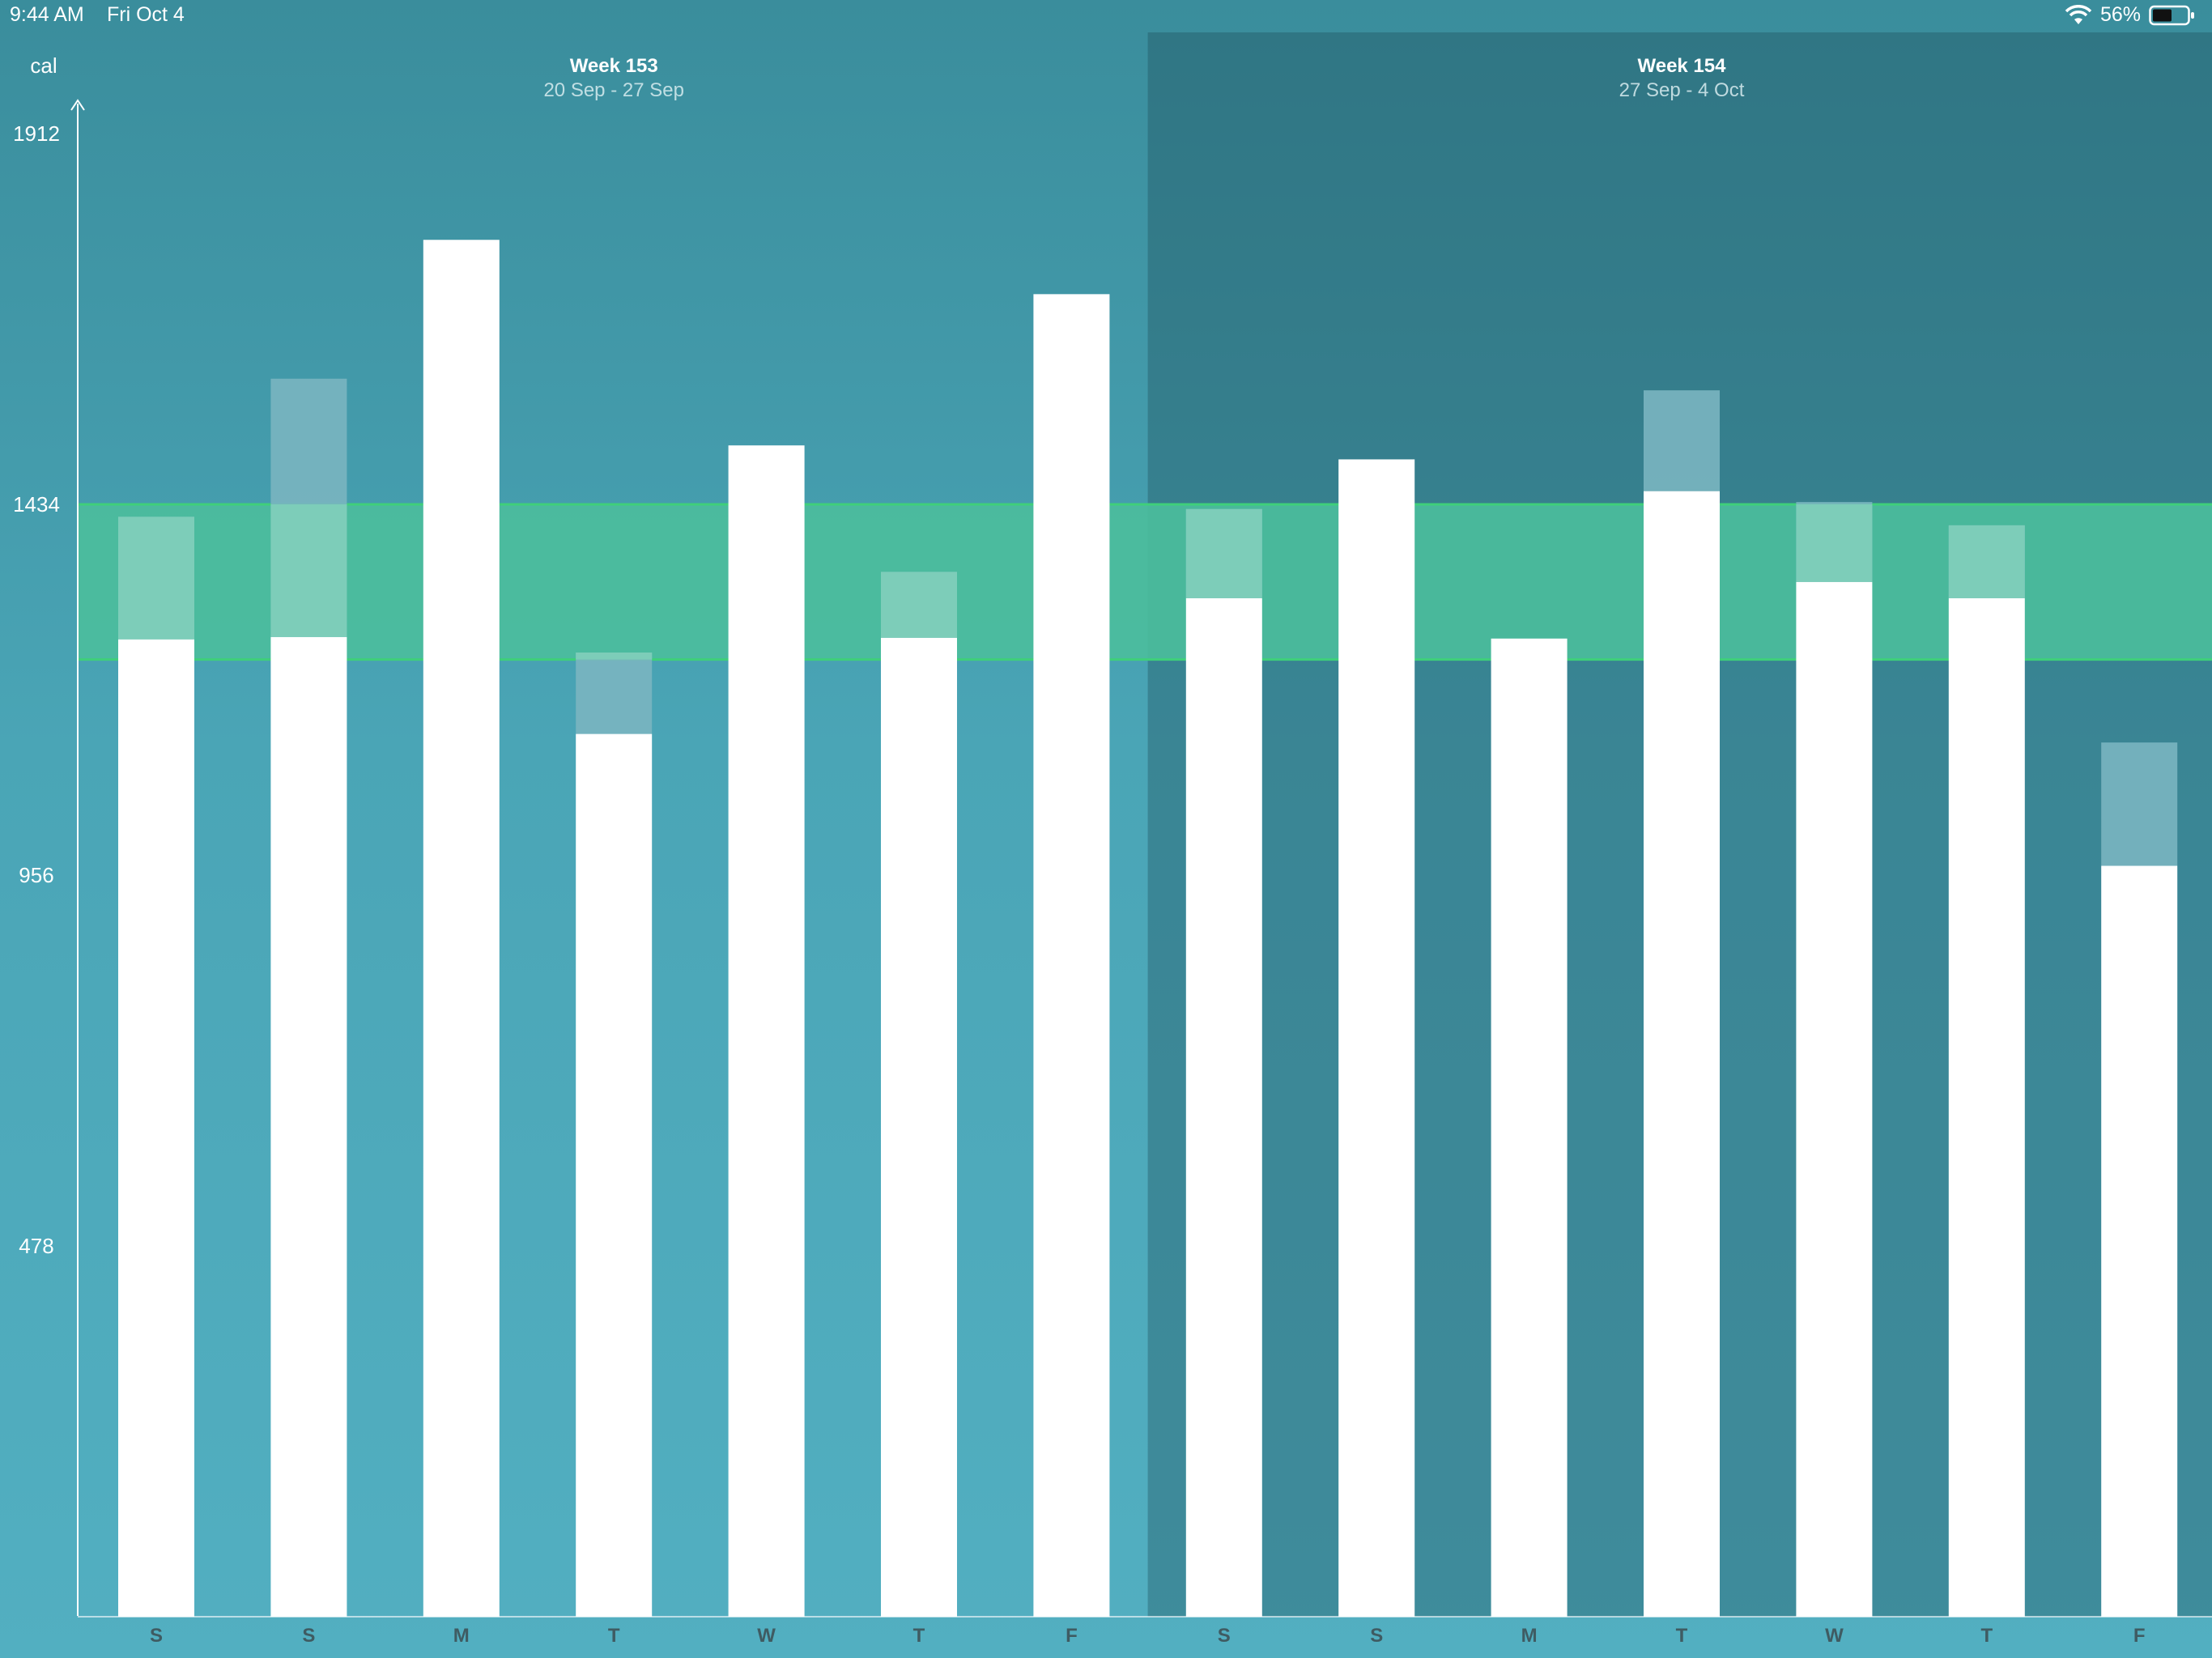  What do you see at coordinates (1145, 582) in the screenshot?
I see `target-range-band` at bounding box center [1145, 582].